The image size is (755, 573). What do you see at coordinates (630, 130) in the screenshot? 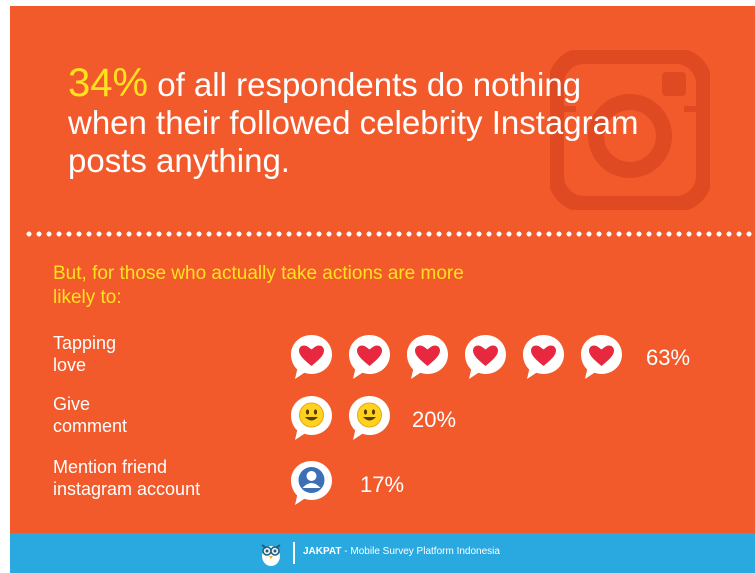
I see `instagram-logo-icon` at bounding box center [630, 130].